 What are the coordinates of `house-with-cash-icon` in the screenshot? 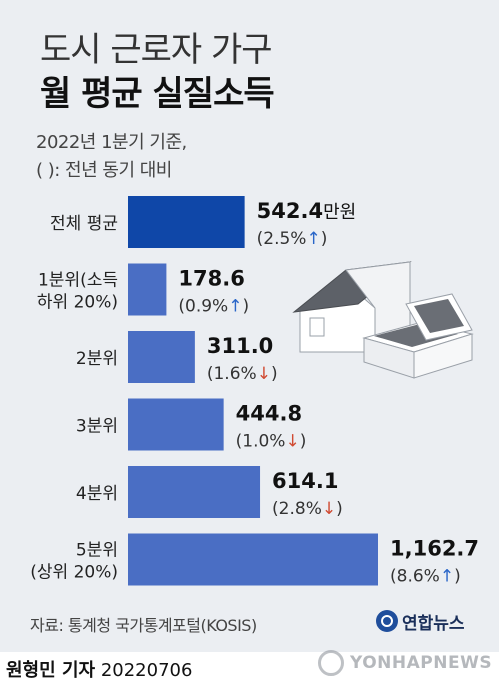 It's located at (383, 320).